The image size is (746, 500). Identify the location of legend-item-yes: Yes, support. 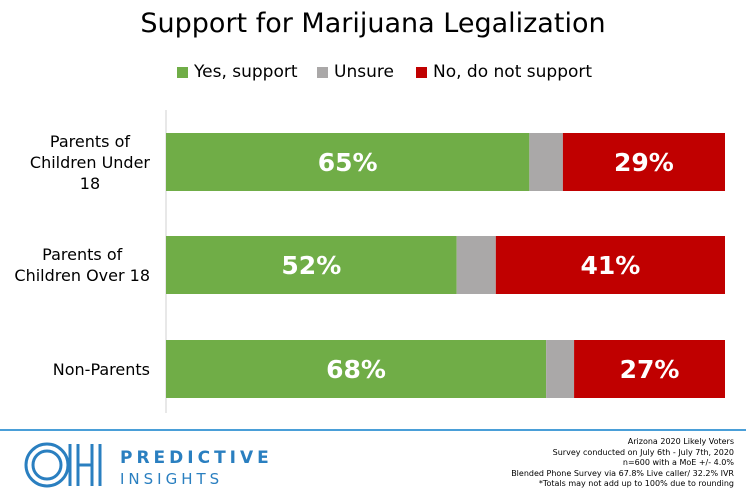
(237, 72).